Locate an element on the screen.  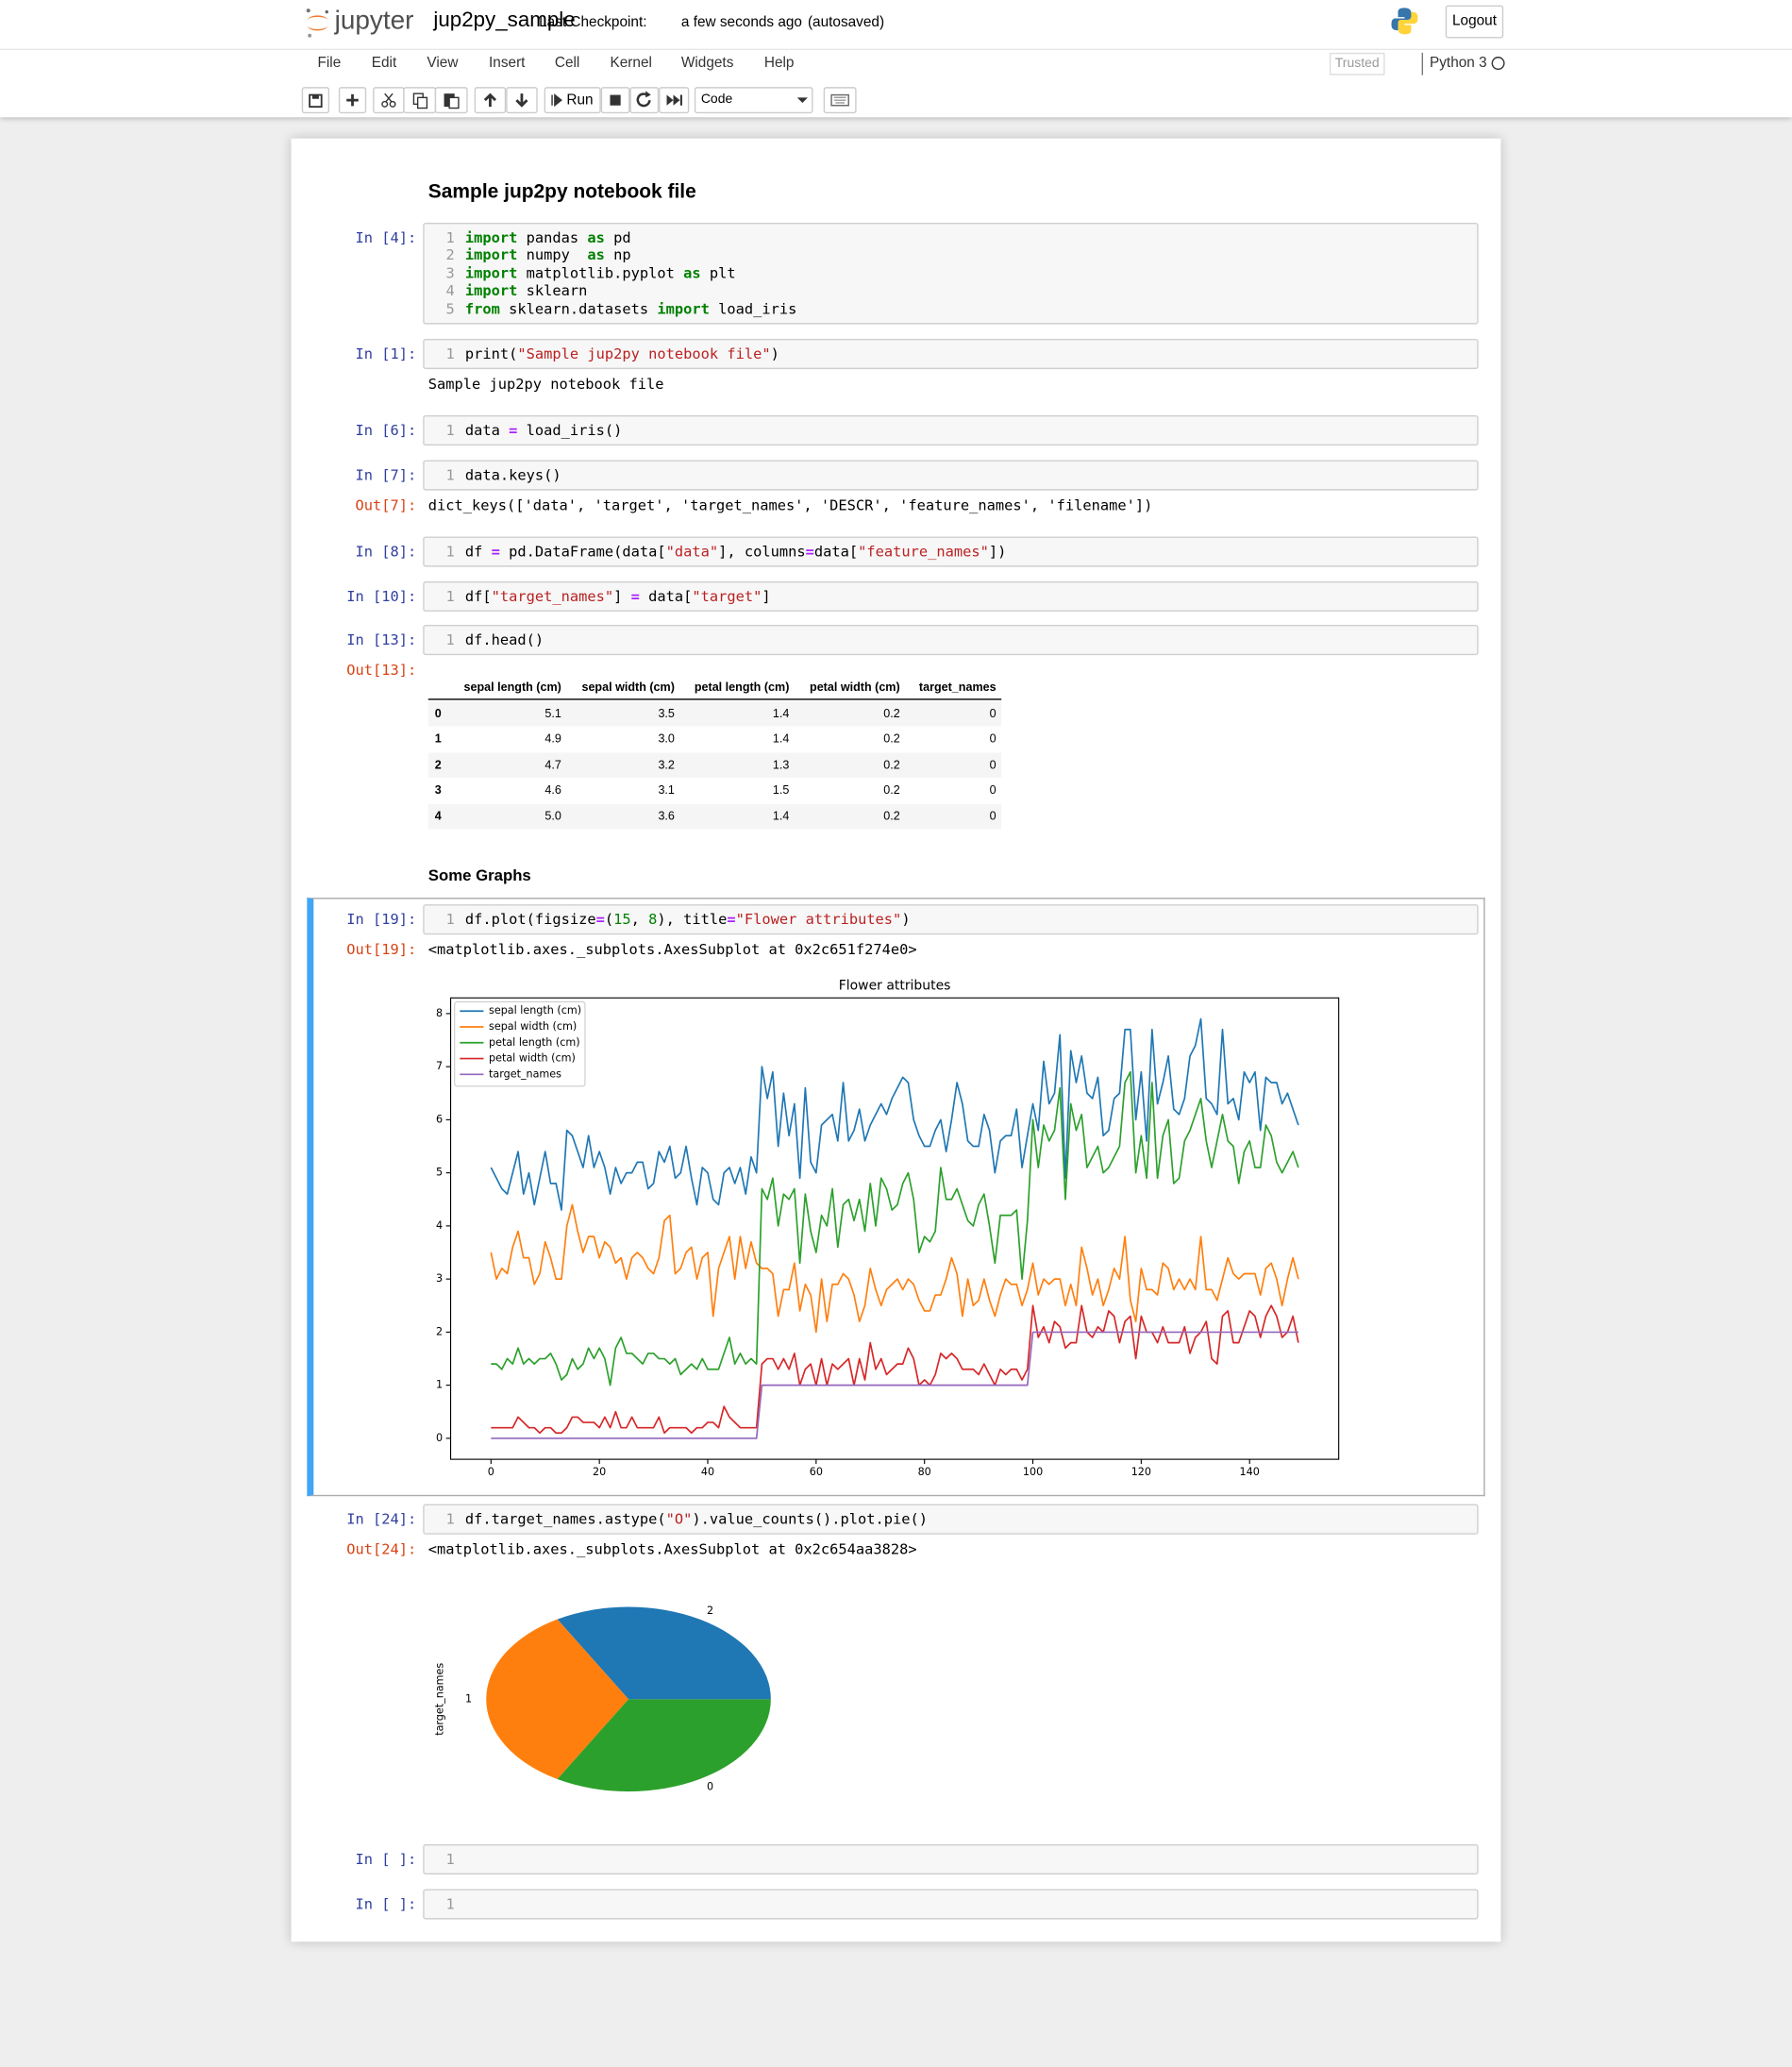
input-prompt: In [4]: is located at coordinates (386, 237).